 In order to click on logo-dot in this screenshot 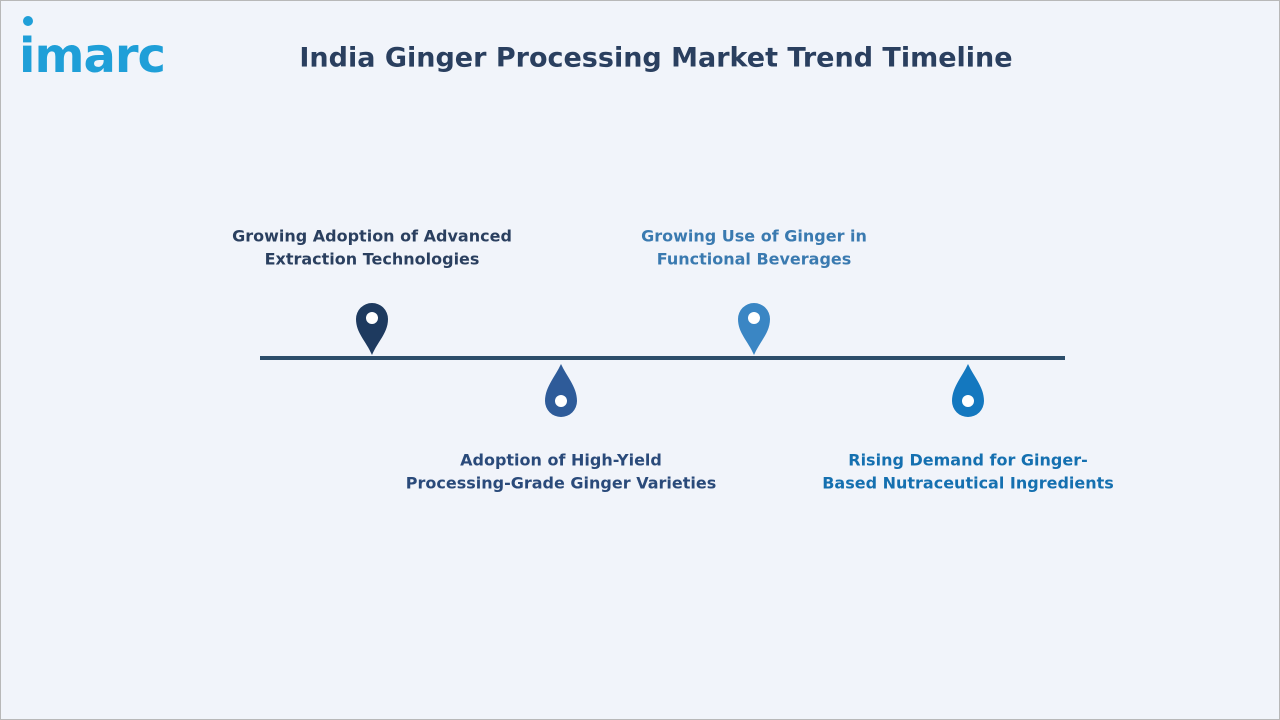, I will do `click(28, 21)`.